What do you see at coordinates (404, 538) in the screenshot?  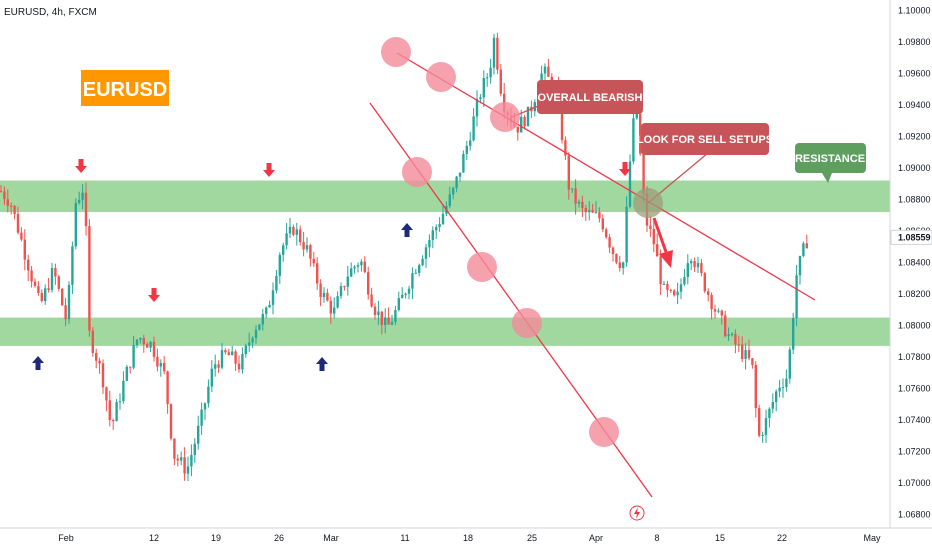 I see `time-tick-label: 11` at bounding box center [404, 538].